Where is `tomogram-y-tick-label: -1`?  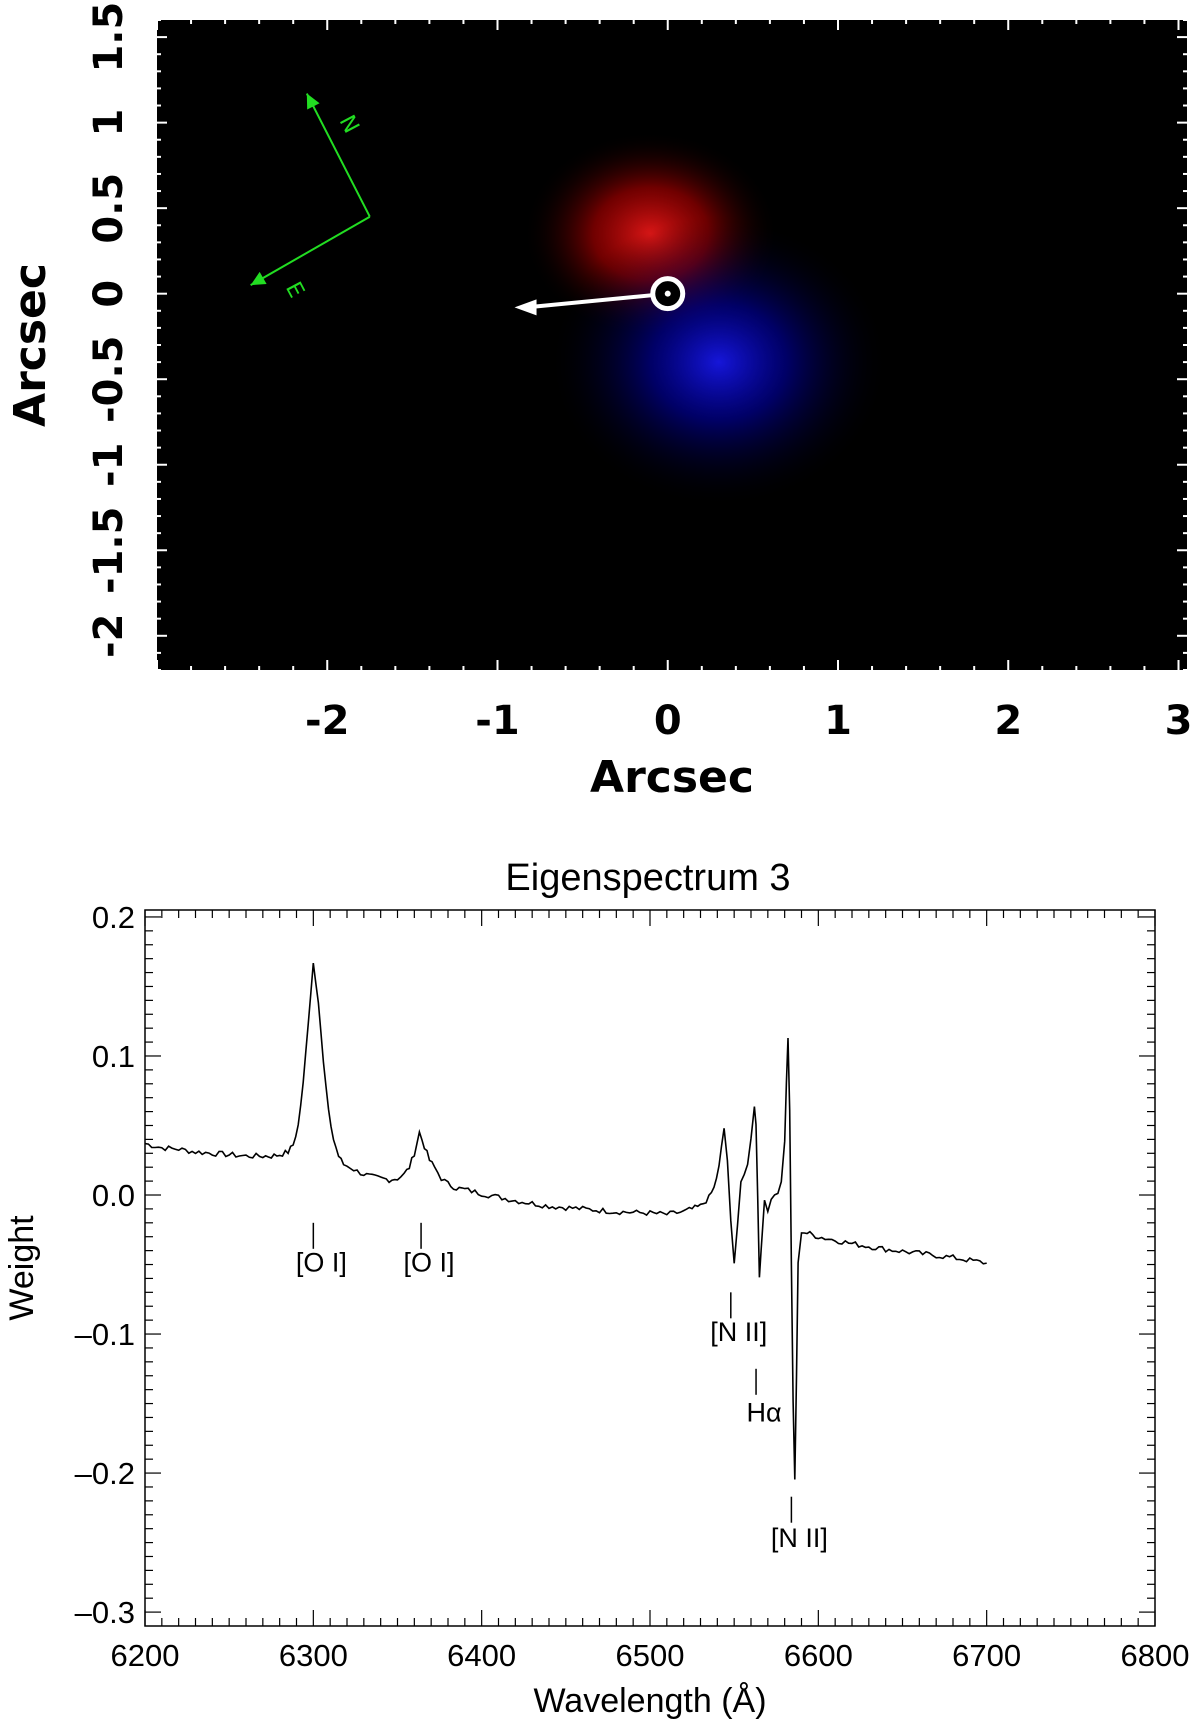
tomogram-y-tick-label: -1 is located at coordinates (109, 465).